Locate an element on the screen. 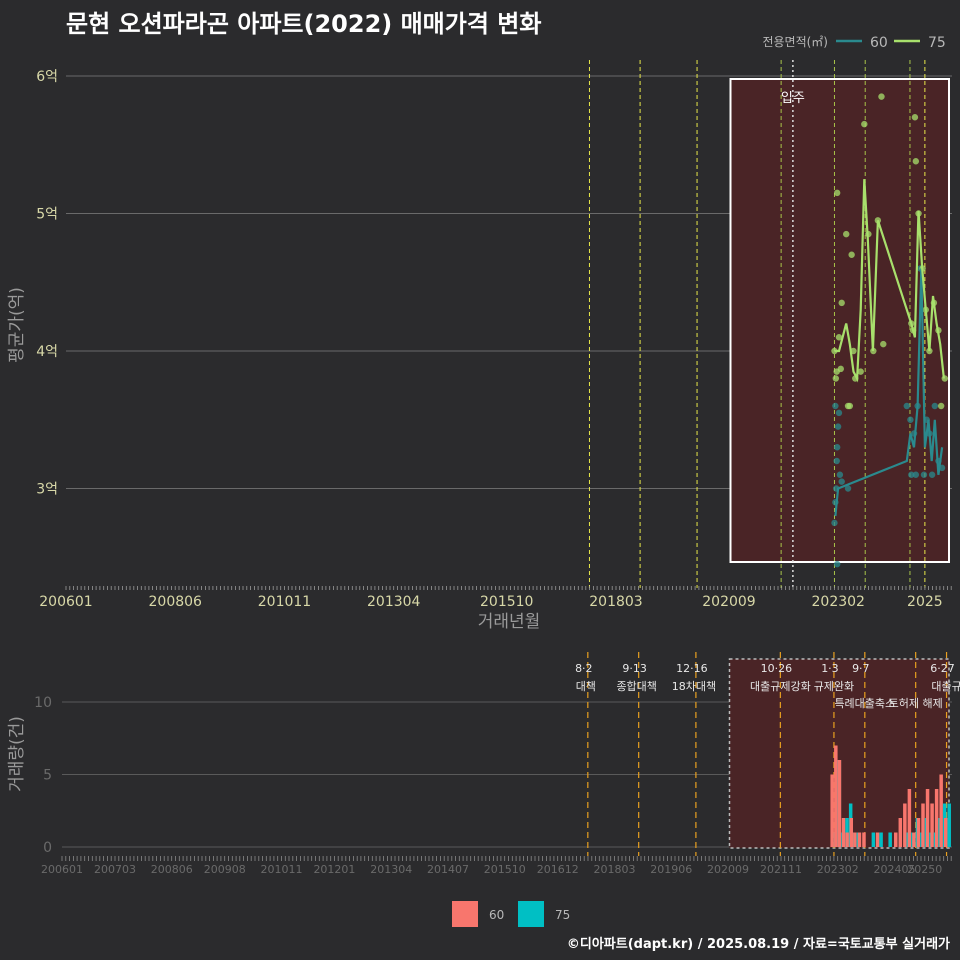 This screenshot has width=960, height=960. x-axis-title: 거래년월 is located at coordinates (509, 622).